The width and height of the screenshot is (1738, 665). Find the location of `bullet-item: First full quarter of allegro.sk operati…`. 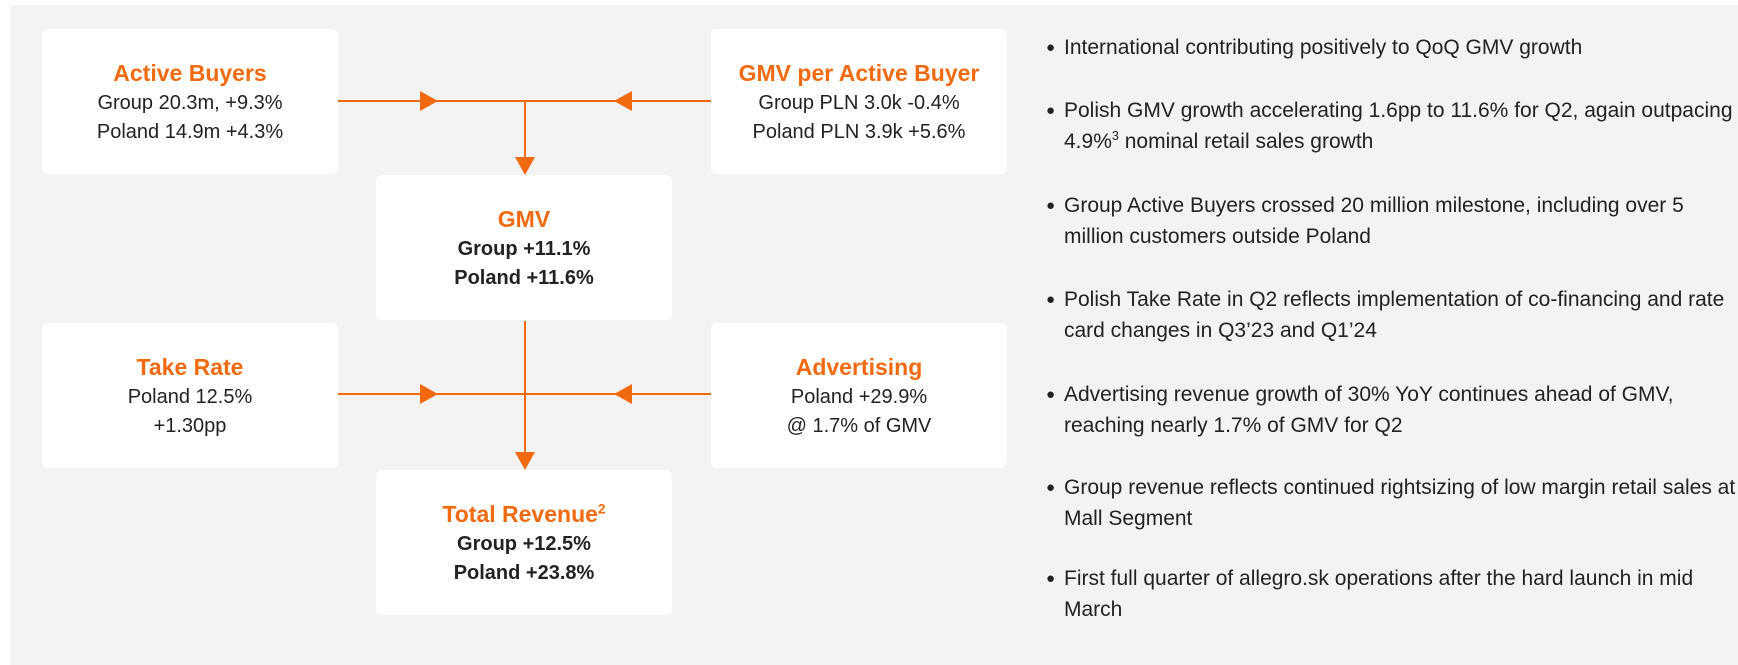

bullet-item: First full quarter of allegro.sk operati… is located at coordinates (1392, 594).